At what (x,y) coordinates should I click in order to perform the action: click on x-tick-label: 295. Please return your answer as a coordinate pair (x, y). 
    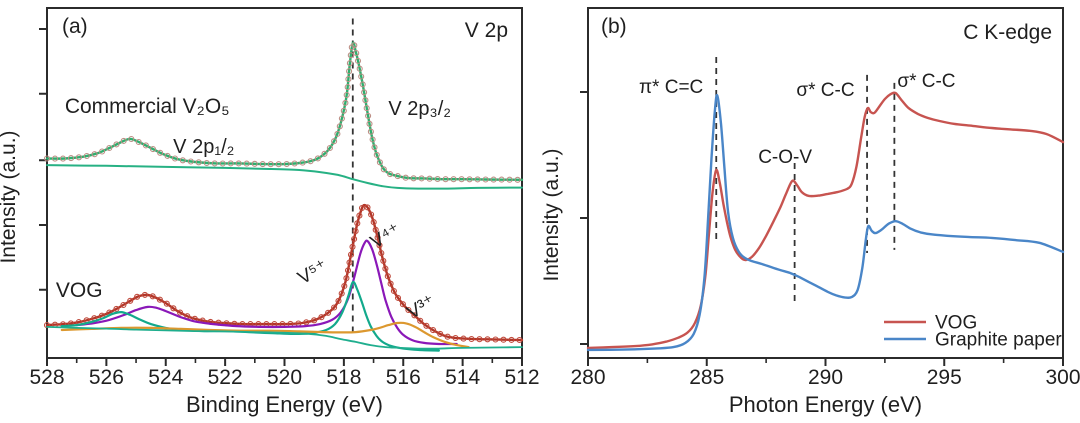
    Looking at the image, I should click on (944, 377).